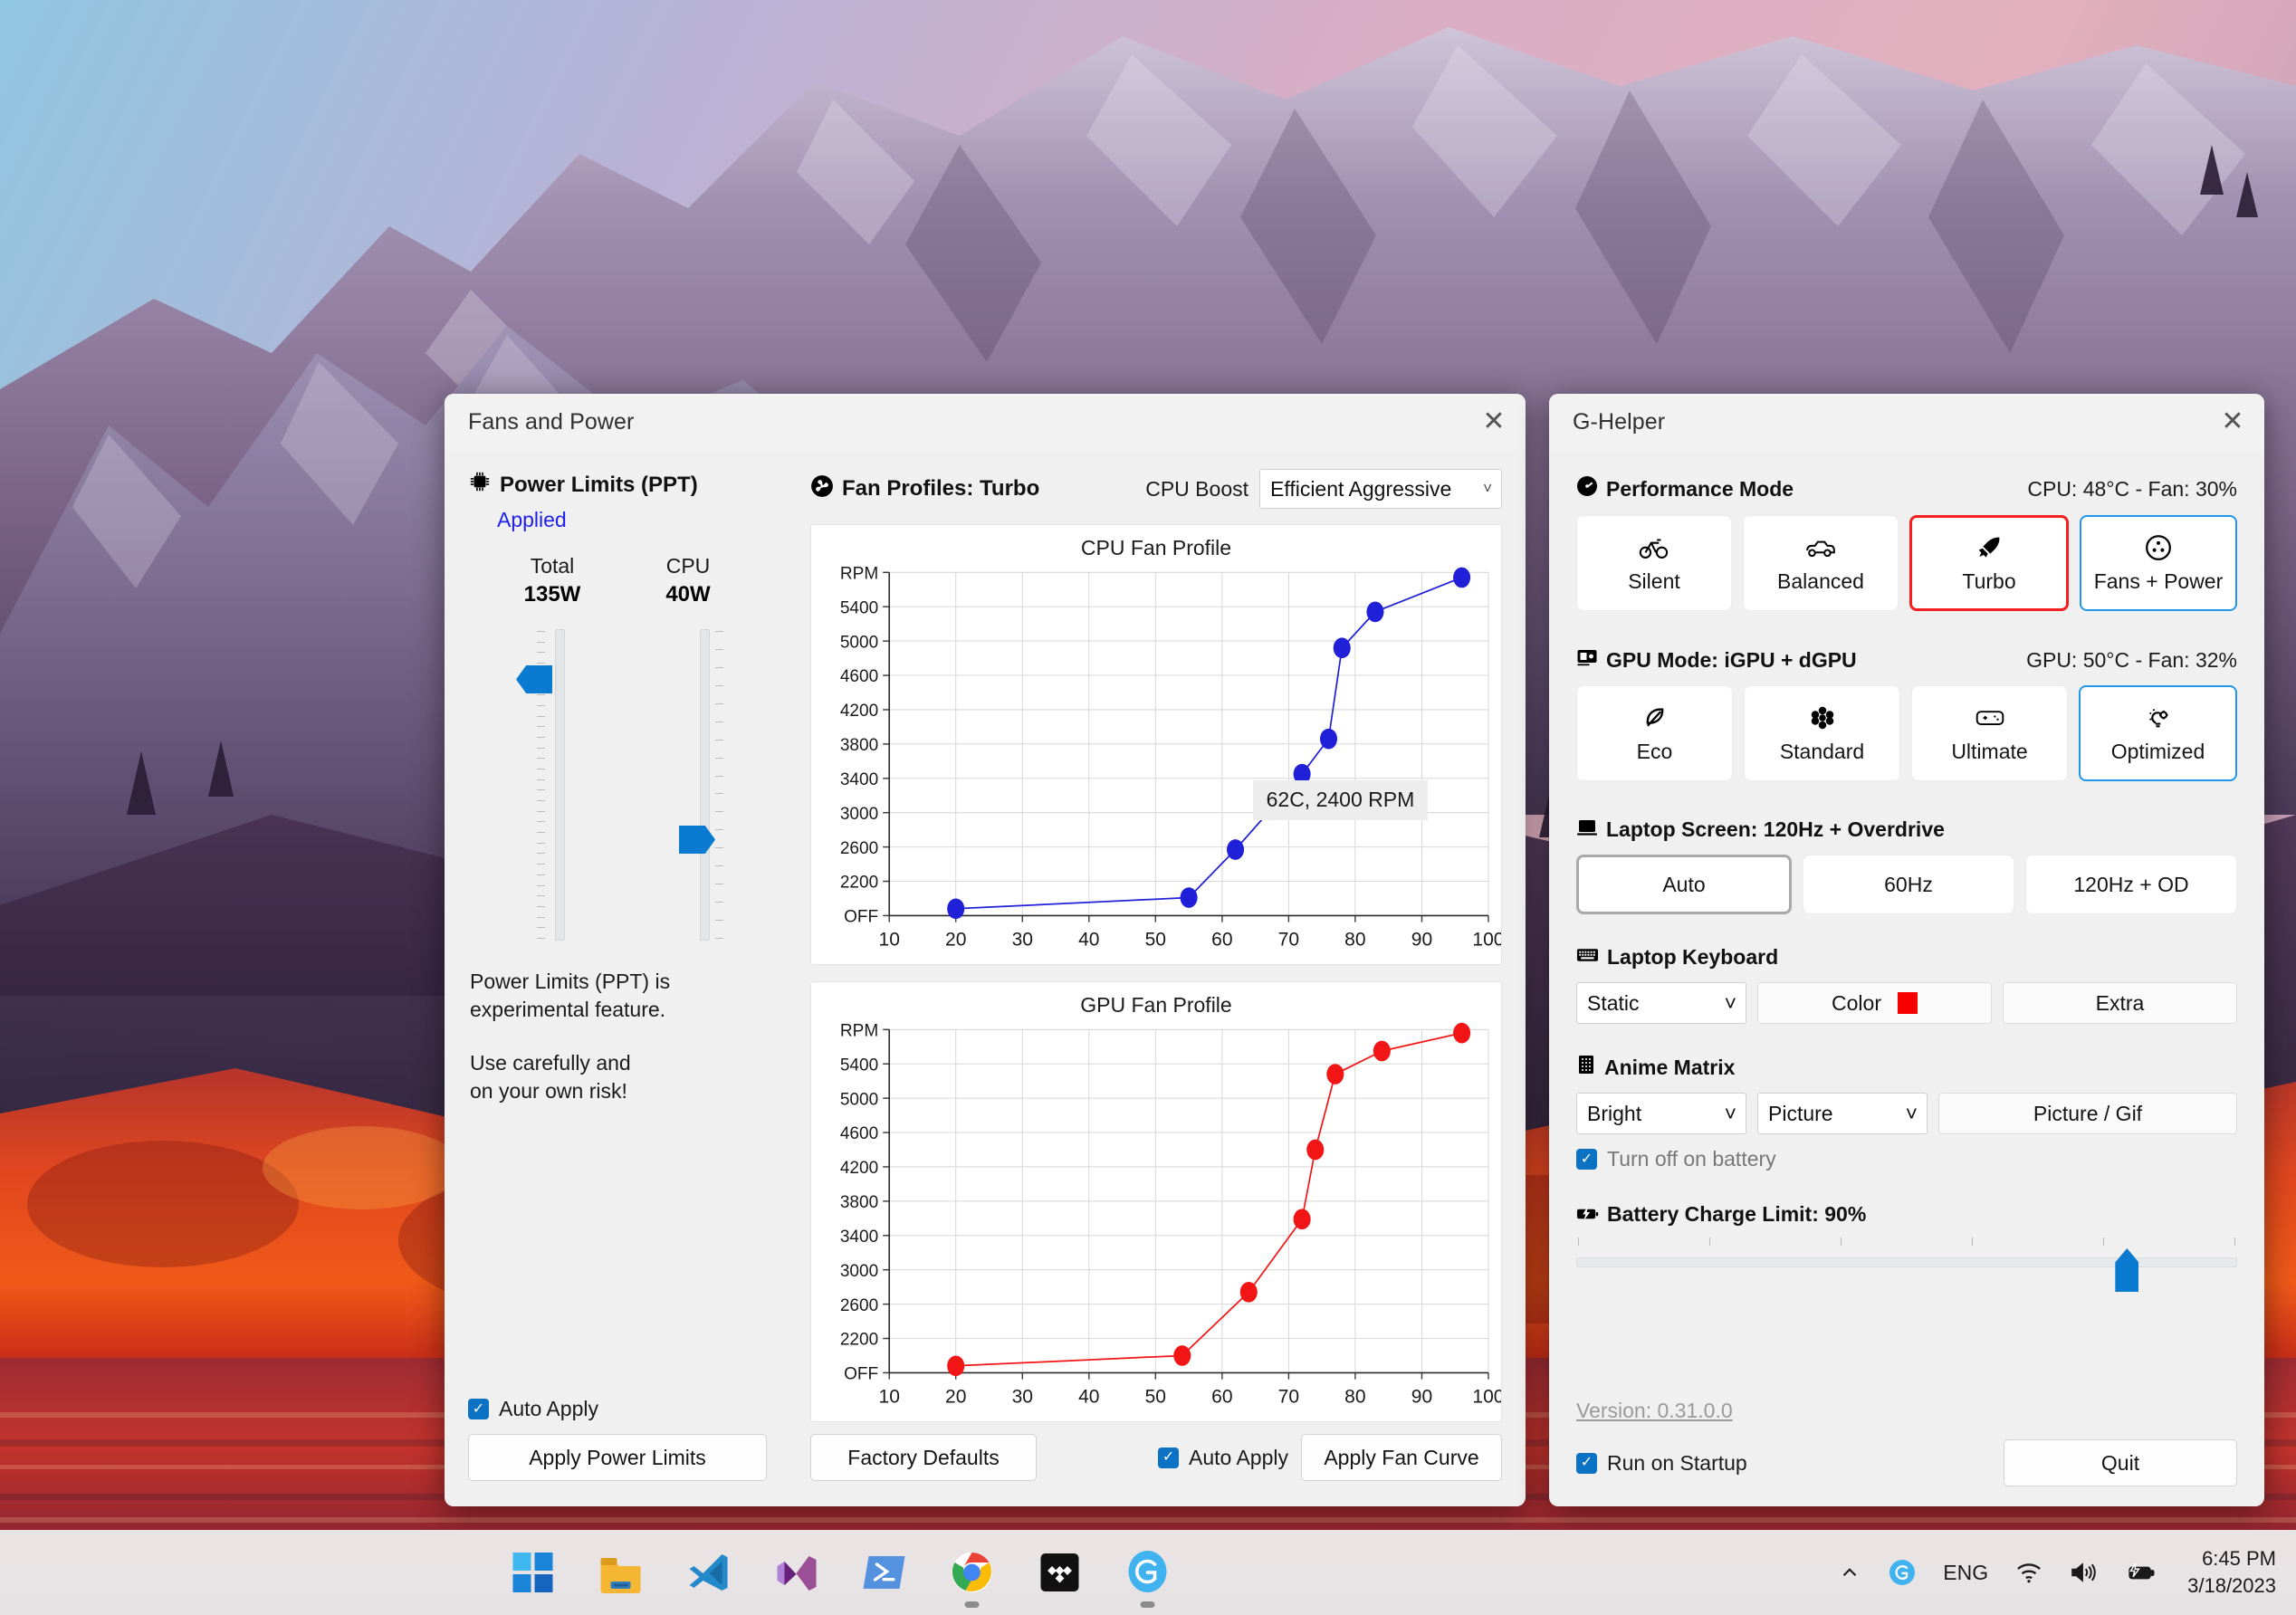 The width and height of the screenshot is (2296, 1615). I want to click on ppt-auto-apply-row: ✓ Auto Apply, so click(617, 1409).